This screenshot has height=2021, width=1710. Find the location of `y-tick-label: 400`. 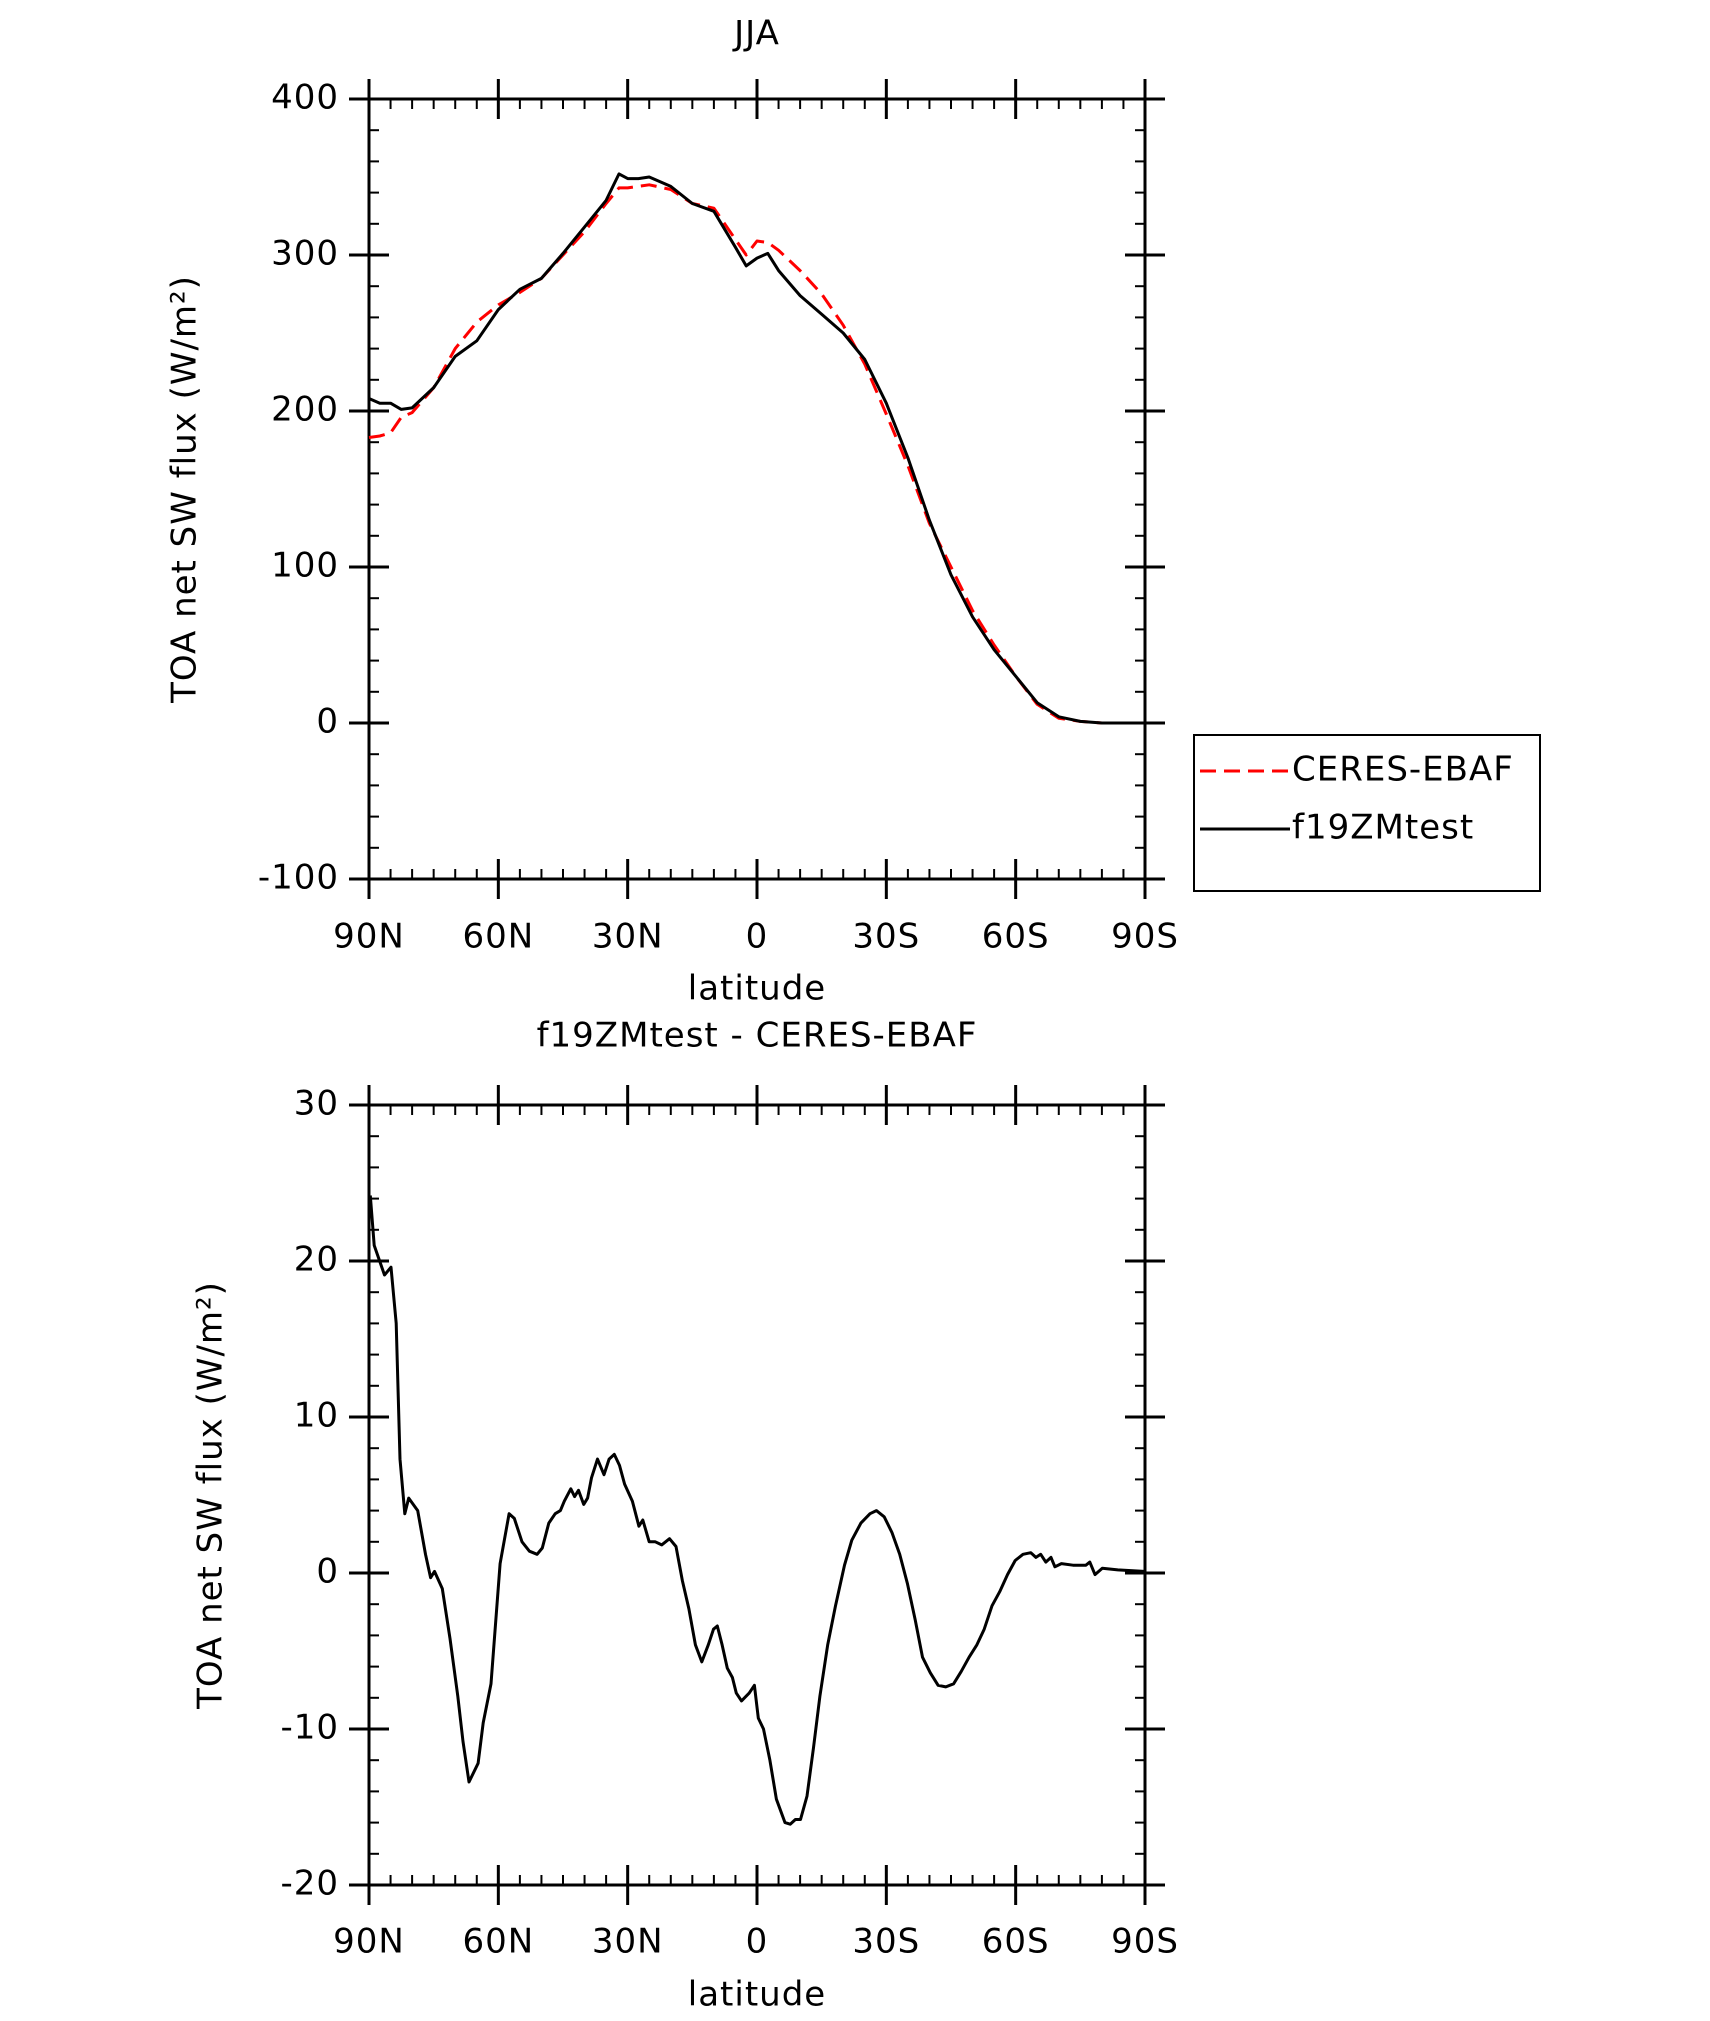

y-tick-label: 400 is located at coordinates (305, 98).